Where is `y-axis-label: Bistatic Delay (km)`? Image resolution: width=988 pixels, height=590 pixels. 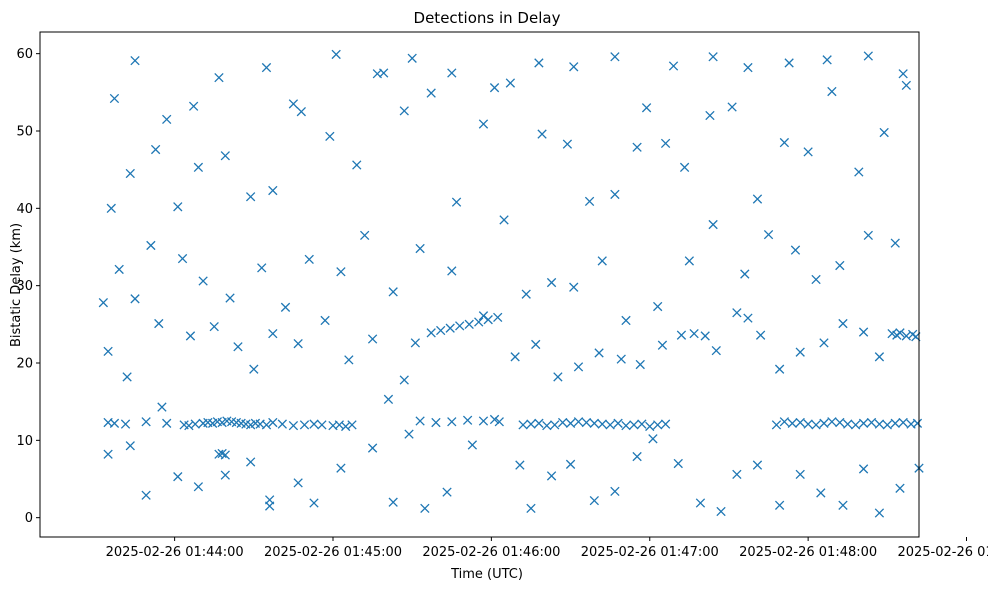
y-axis-label: Bistatic Delay (km) is located at coordinates (16, 285).